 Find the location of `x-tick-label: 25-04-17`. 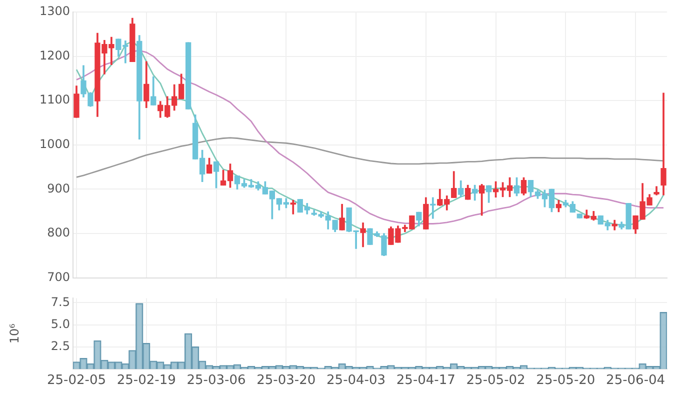

x-tick-label: 25-04-17 is located at coordinates (426, 380).